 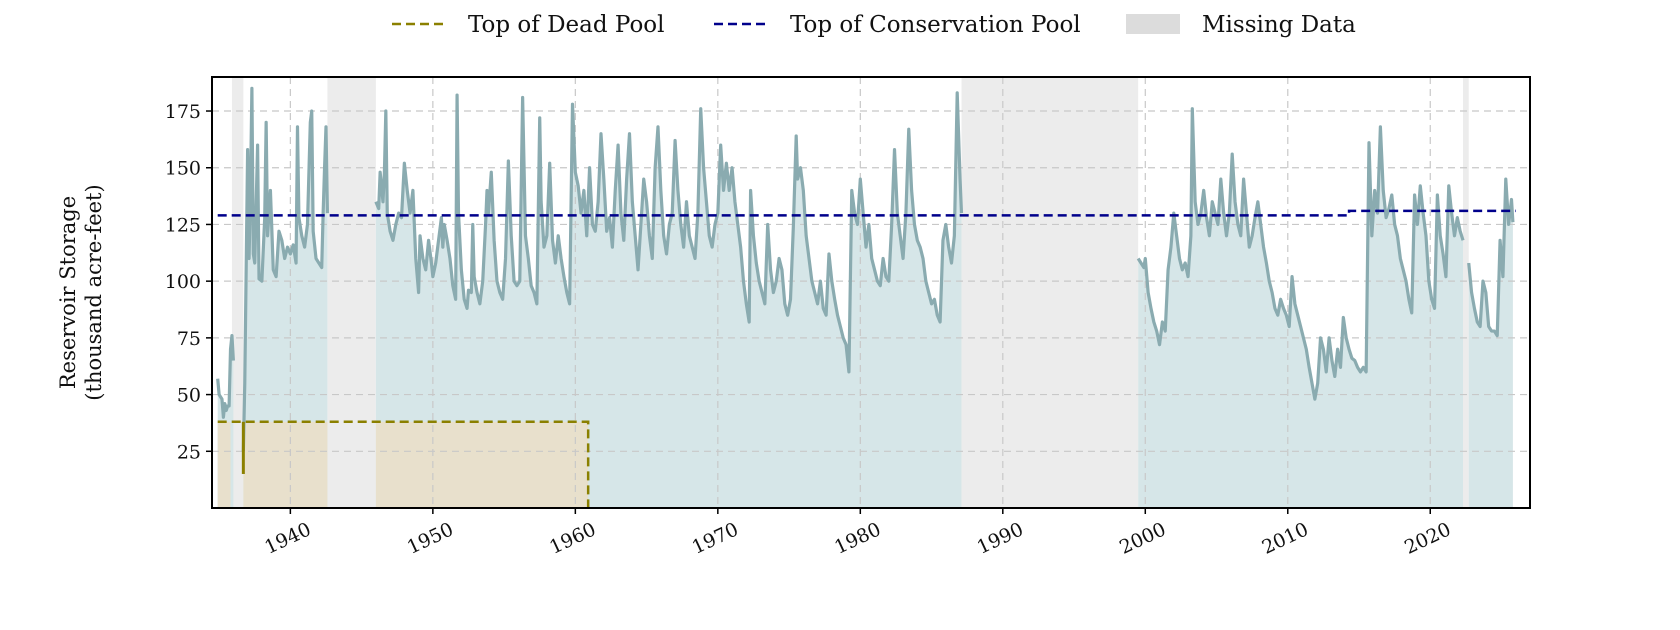 What do you see at coordinates (189, 339) in the screenshot?
I see `y-tick-label: 75` at bounding box center [189, 339].